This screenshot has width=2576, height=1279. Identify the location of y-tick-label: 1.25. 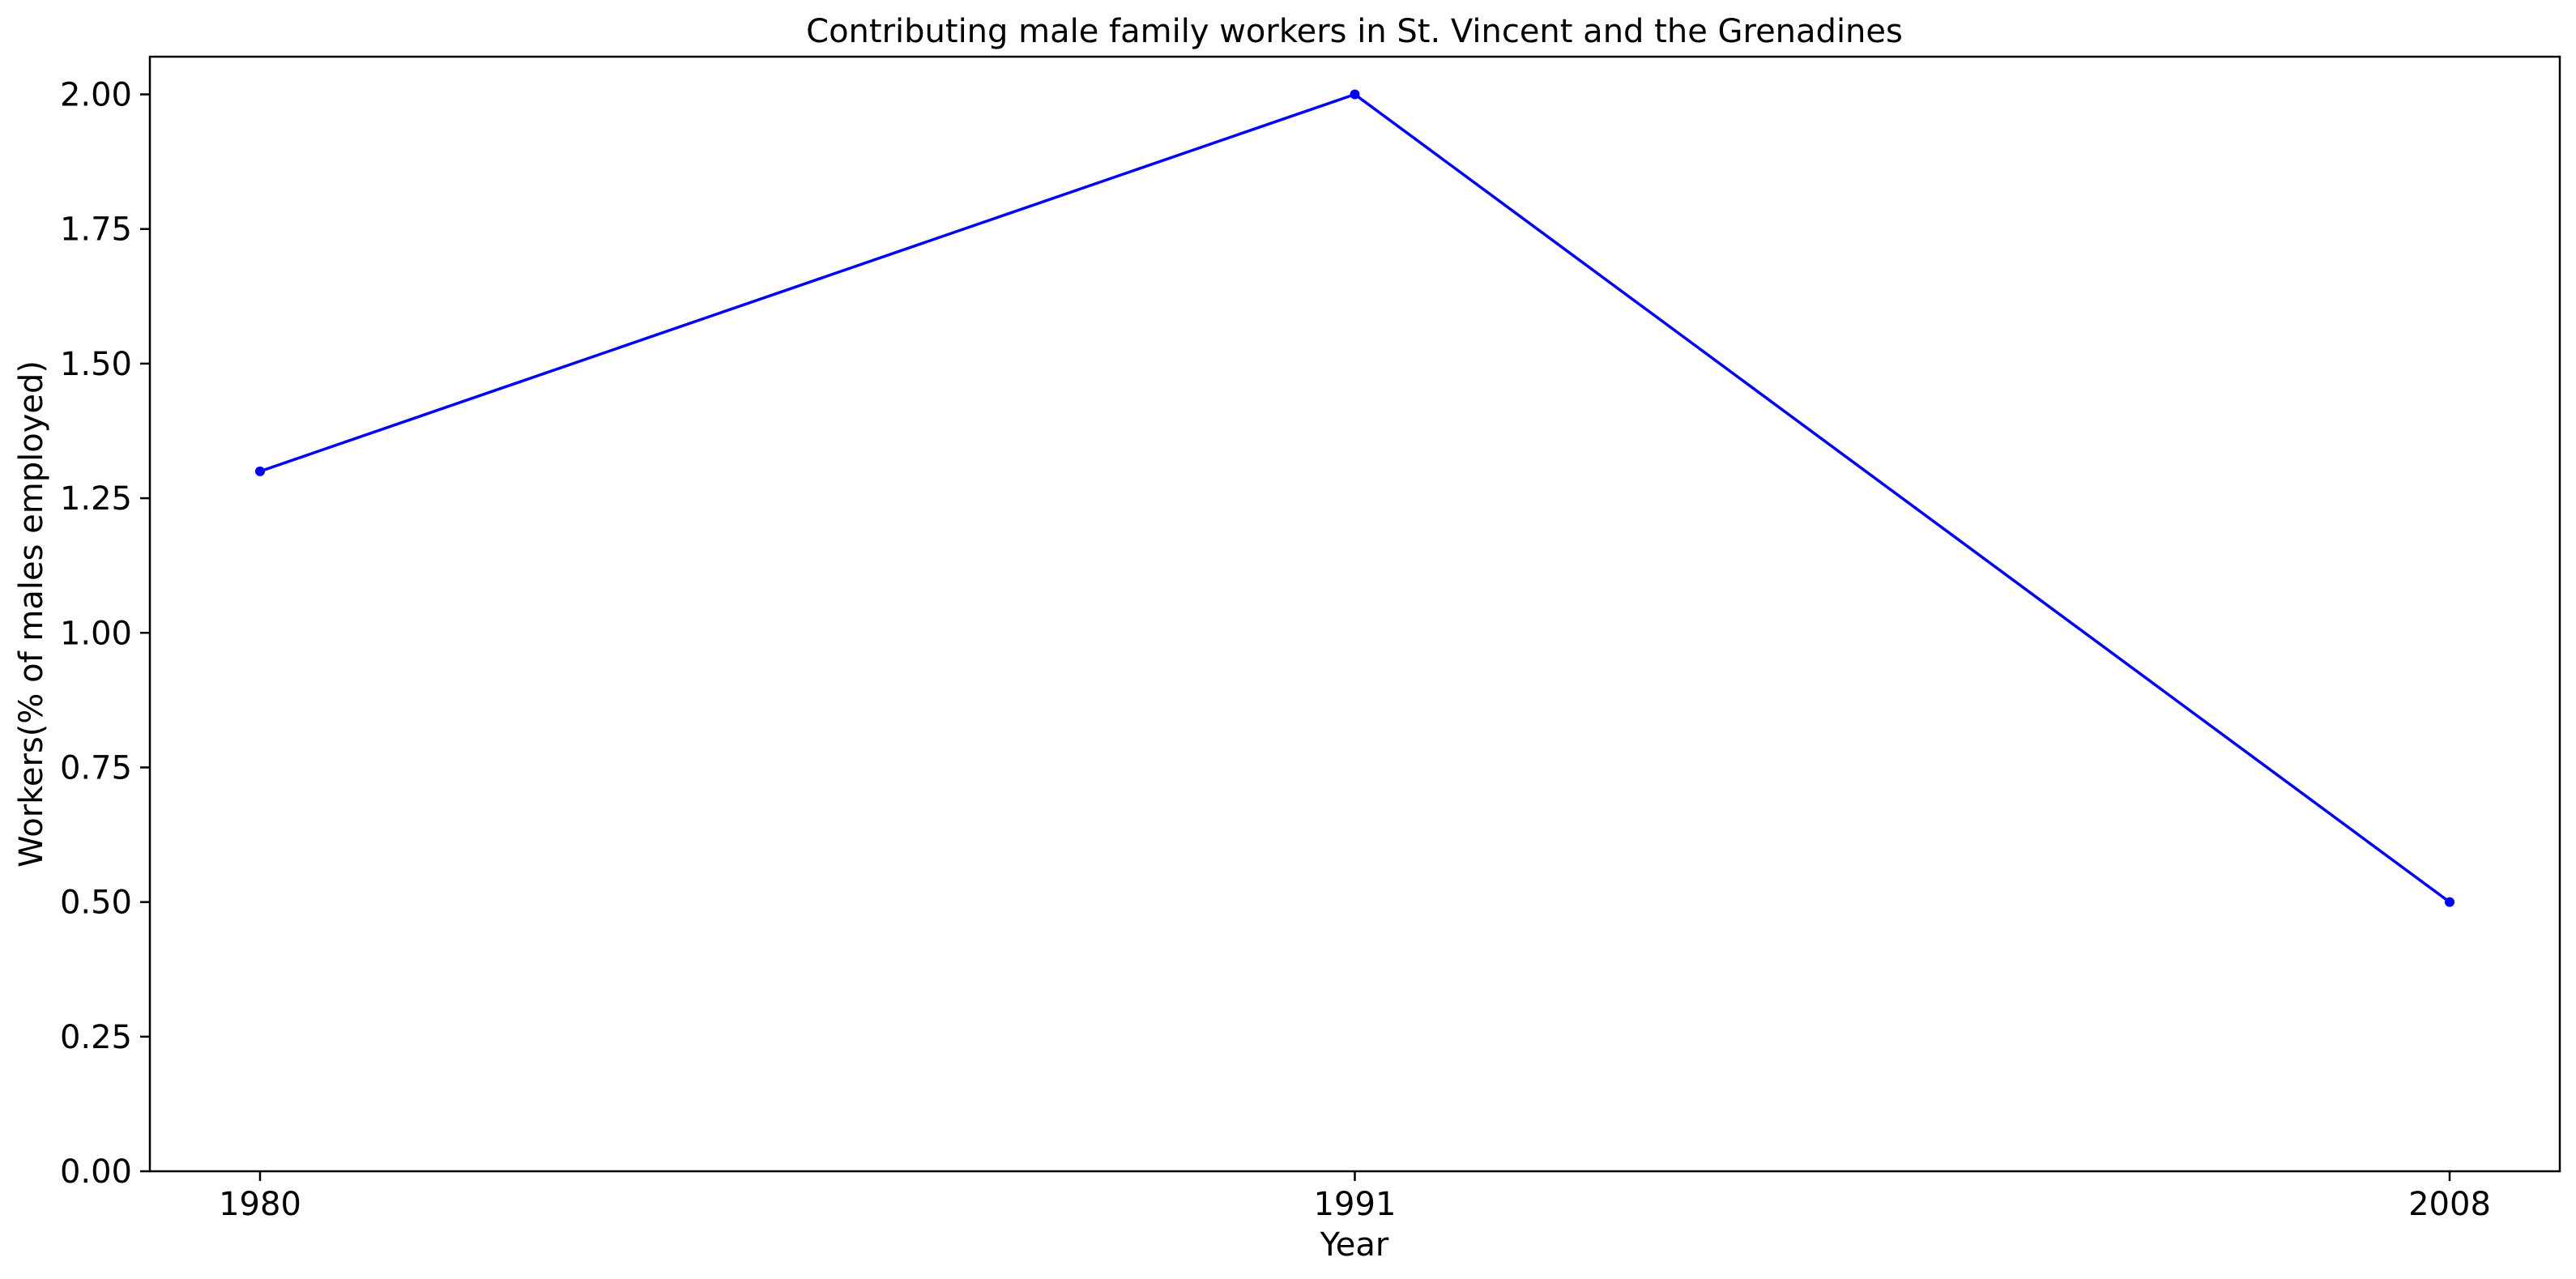
(96, 499).